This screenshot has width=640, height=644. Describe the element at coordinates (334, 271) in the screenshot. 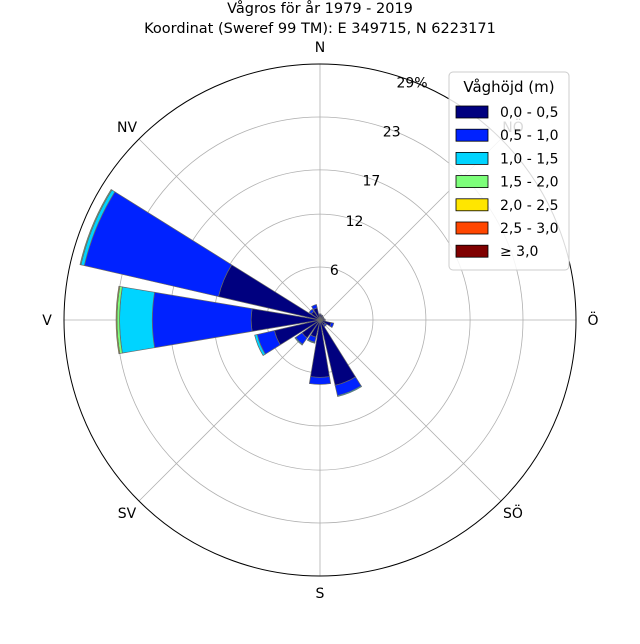

I see `radial-tick-label: 6` at that location.